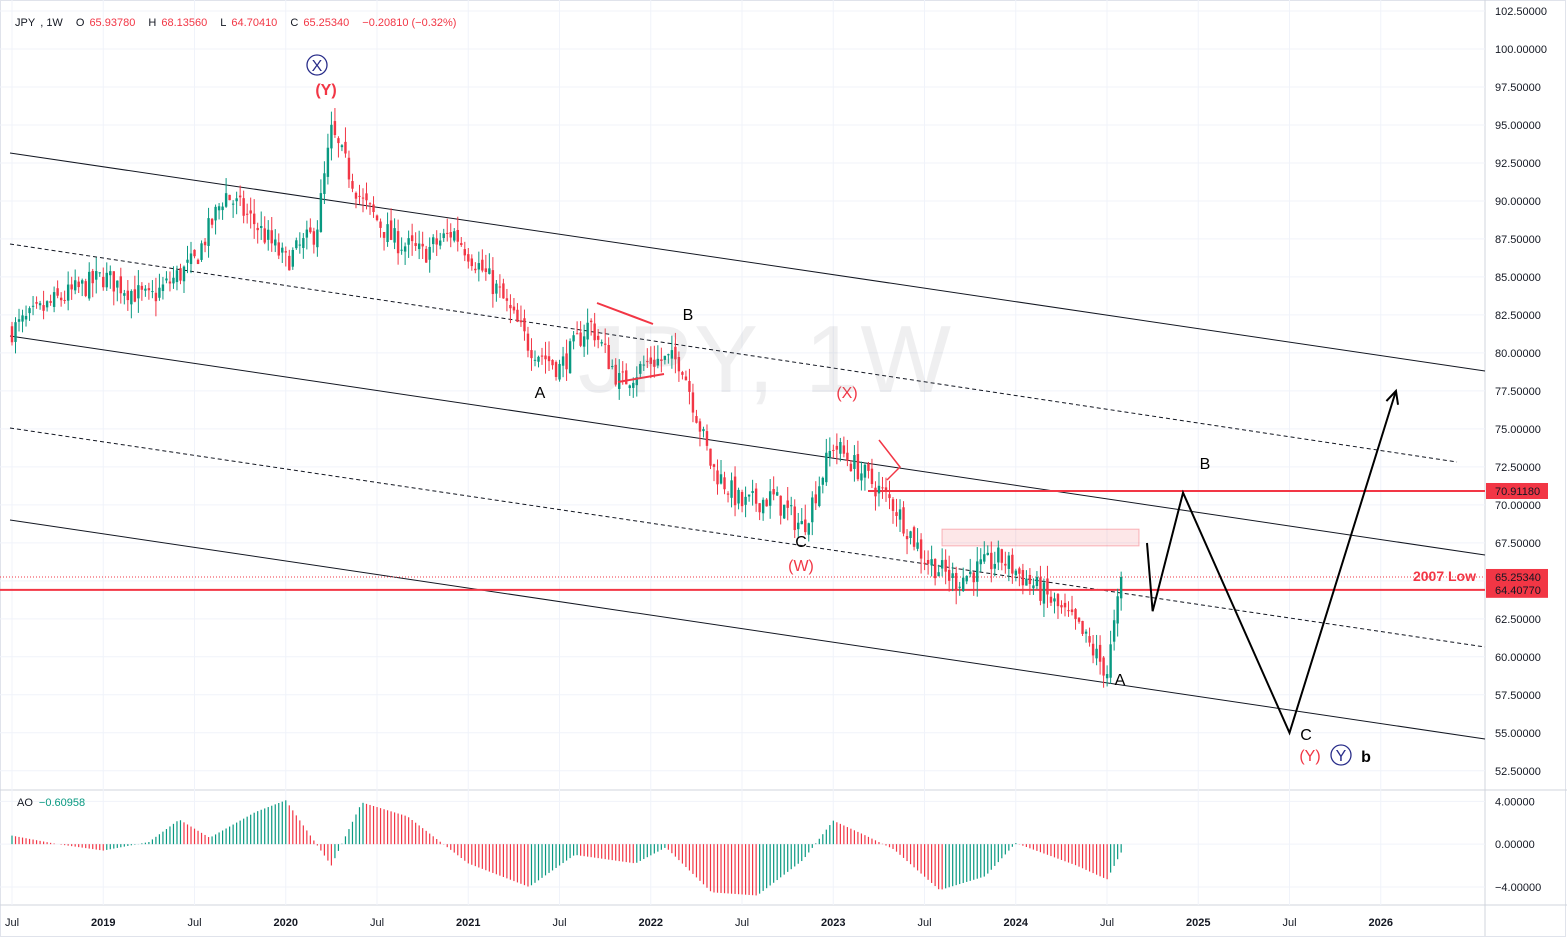 The image size is (1567, 947). Describe the element at coordinates (1518, 354) in the screenshot. I see `price-tick-label: 80.00000` at that location.